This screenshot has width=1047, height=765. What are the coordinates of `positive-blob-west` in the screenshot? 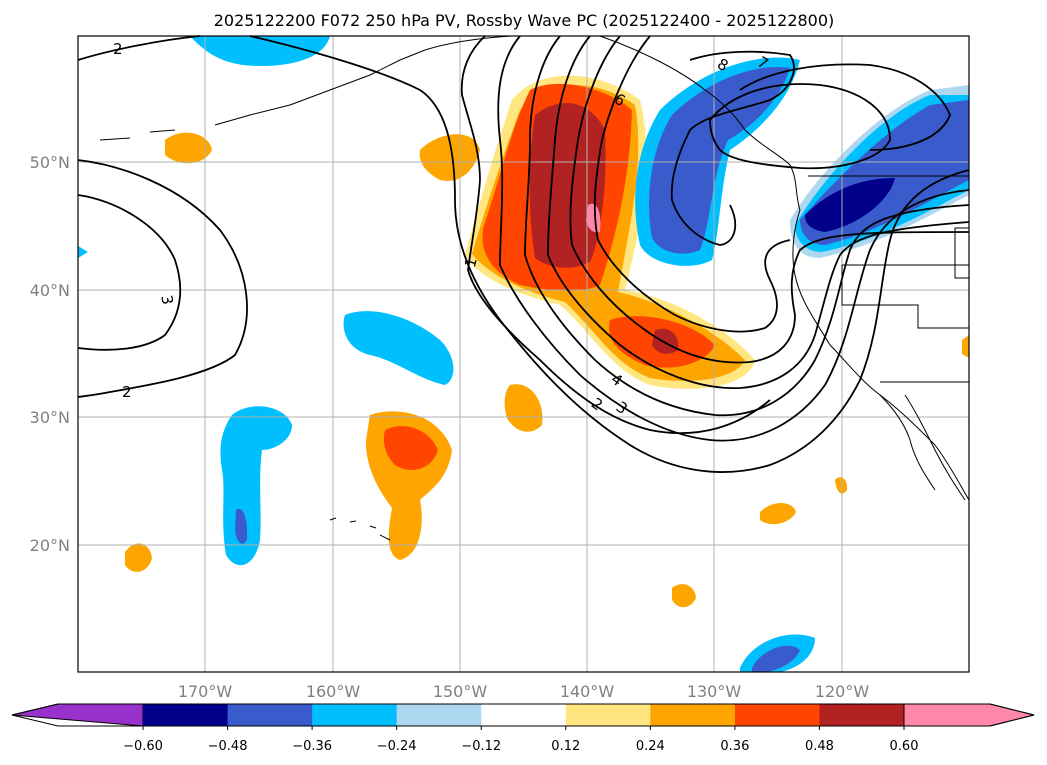 It's located at (188, 148).